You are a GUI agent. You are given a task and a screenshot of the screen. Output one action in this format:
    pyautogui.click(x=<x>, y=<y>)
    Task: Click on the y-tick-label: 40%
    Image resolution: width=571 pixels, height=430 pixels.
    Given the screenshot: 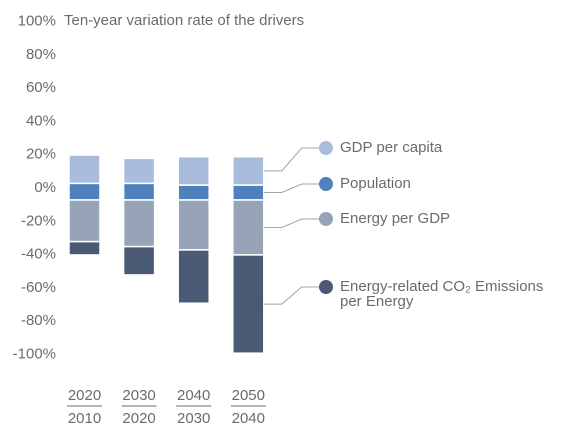 What is the action you would take?
    pyautogui.click(x=41, y=120)
    